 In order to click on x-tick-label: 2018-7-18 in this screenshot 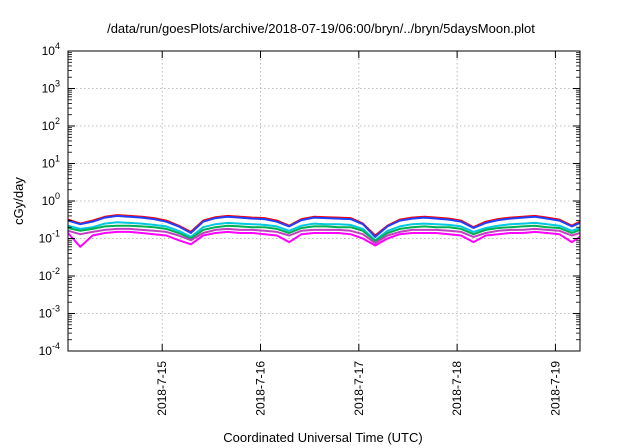, I will do `click(457, 388)`.